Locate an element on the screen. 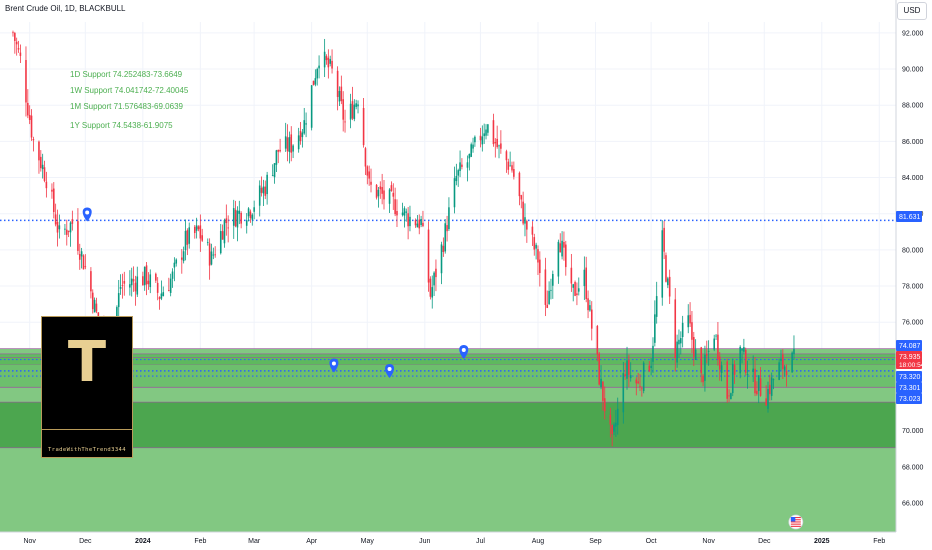 The height and width of the screenshot is (550, 932). price-tick-label: 84.000 is located at coordinates (913, 178).